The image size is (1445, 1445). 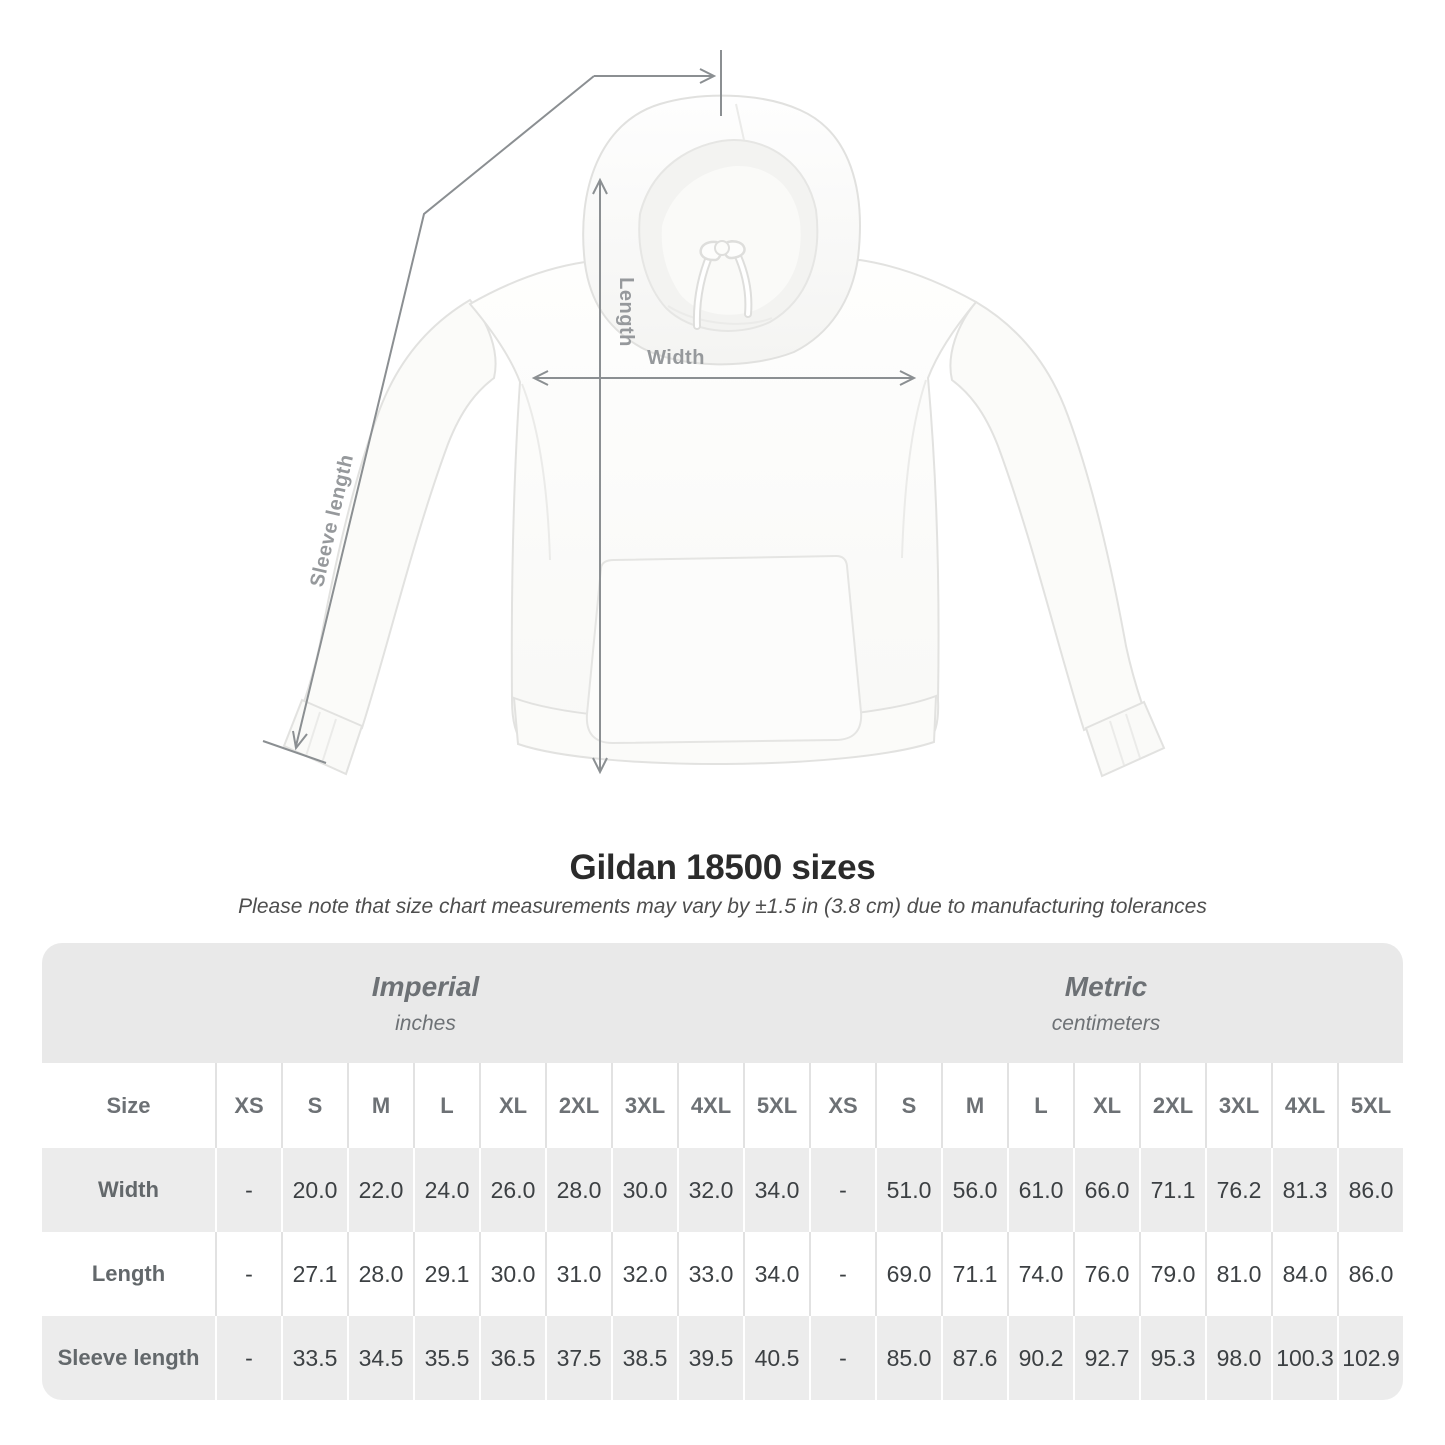 I want to click on table-cell: 87.6, so click(x=974, y=1358).